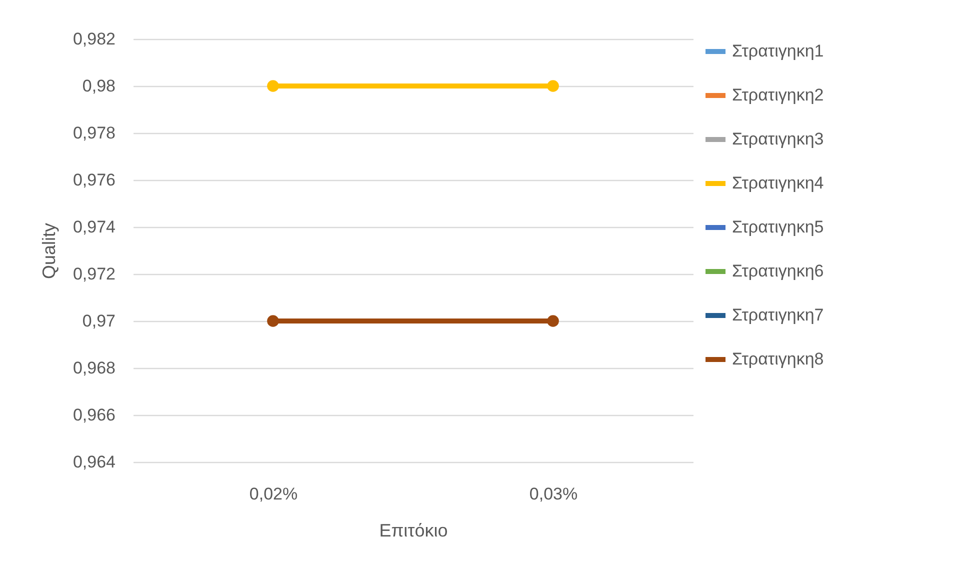 The height and width of the screenshot is (573, 960). What do you see at coordinates (94, 368) in the screenshot?
I see `y-tick-label: 0,968` at bounding box center [94, 368].